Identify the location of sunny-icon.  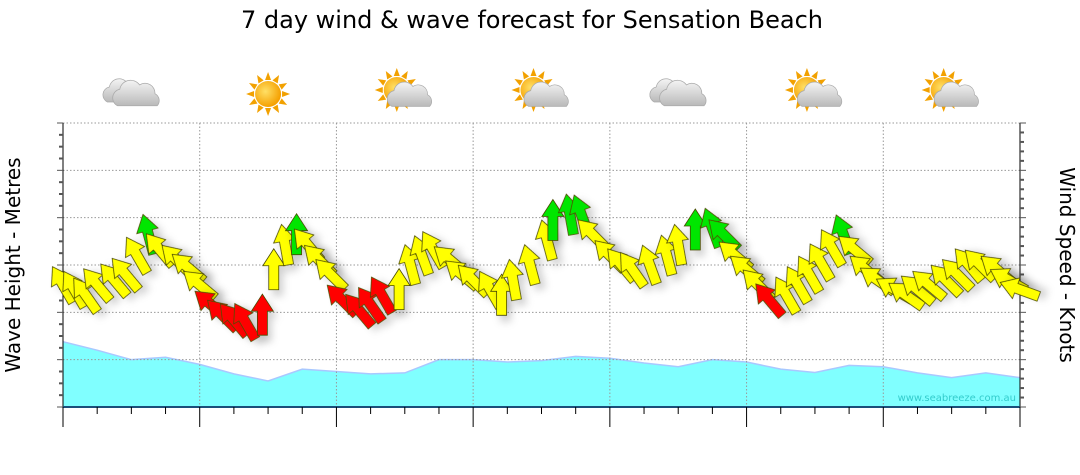
(268, 94).